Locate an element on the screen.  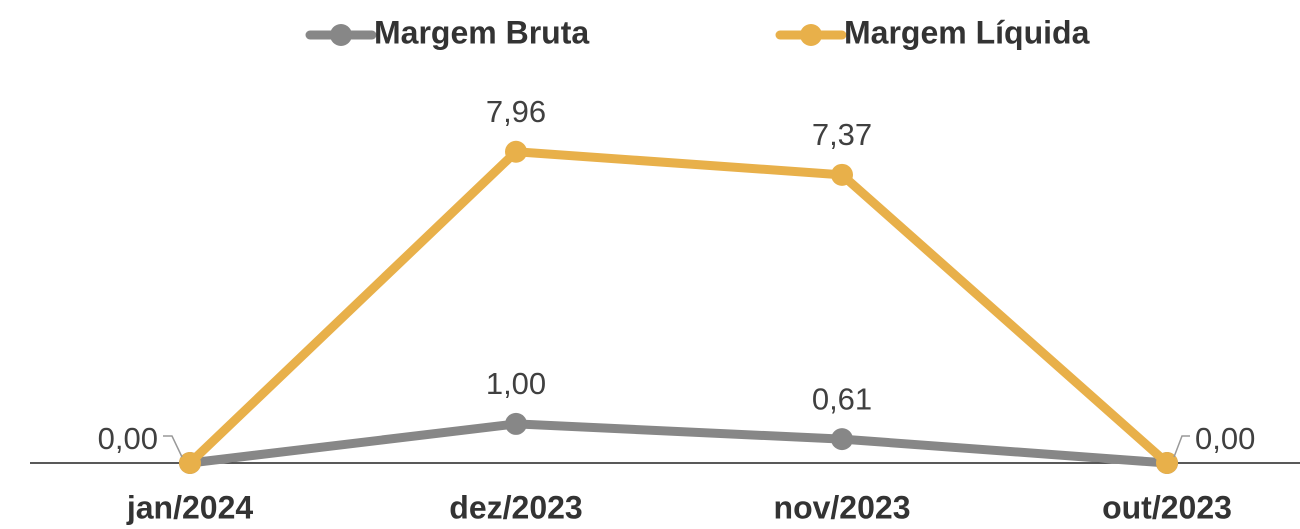
data-label: 1,00 is located at coordinates (516, 383).